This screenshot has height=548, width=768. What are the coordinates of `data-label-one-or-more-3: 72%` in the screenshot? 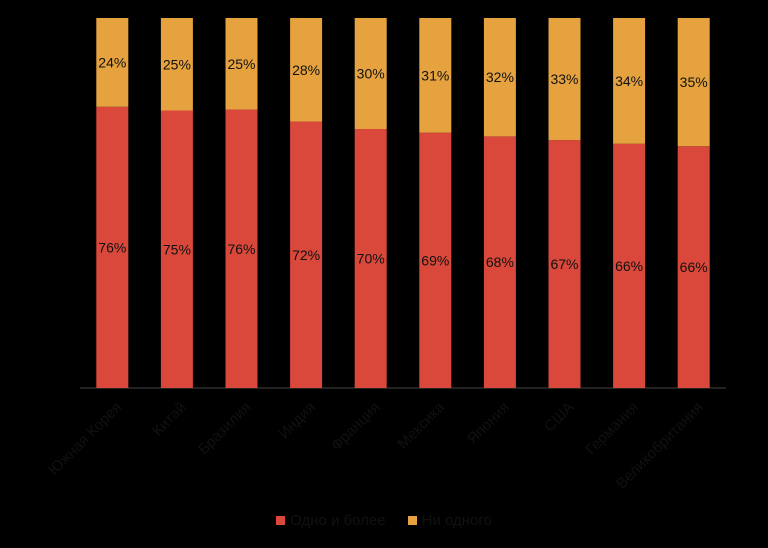 It's located at (306, 255).